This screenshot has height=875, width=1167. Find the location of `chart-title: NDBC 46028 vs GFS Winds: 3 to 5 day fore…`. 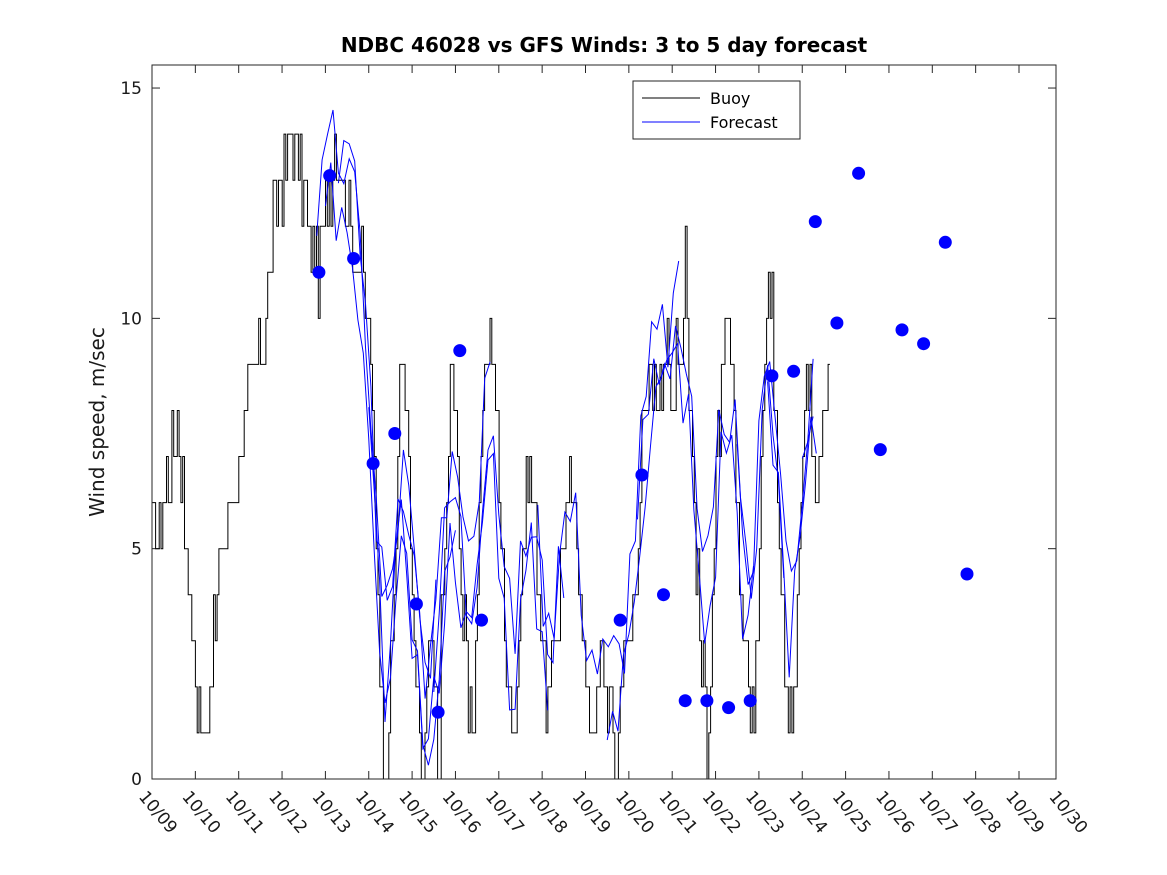

chart-title: NDBC 46028 vs GFS Winds: 3 to 5 day fore… is located at coordinates (604, 45).